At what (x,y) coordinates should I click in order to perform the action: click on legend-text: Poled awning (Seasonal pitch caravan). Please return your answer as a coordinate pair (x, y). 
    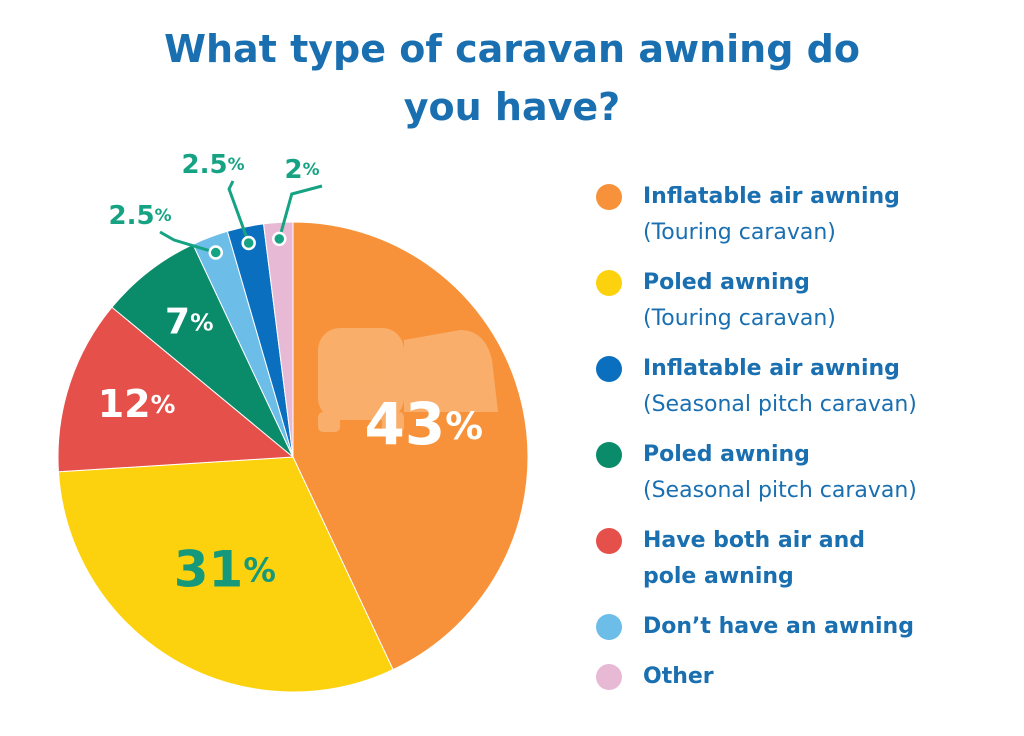
    Looking at the image, I should click on (783, 473).